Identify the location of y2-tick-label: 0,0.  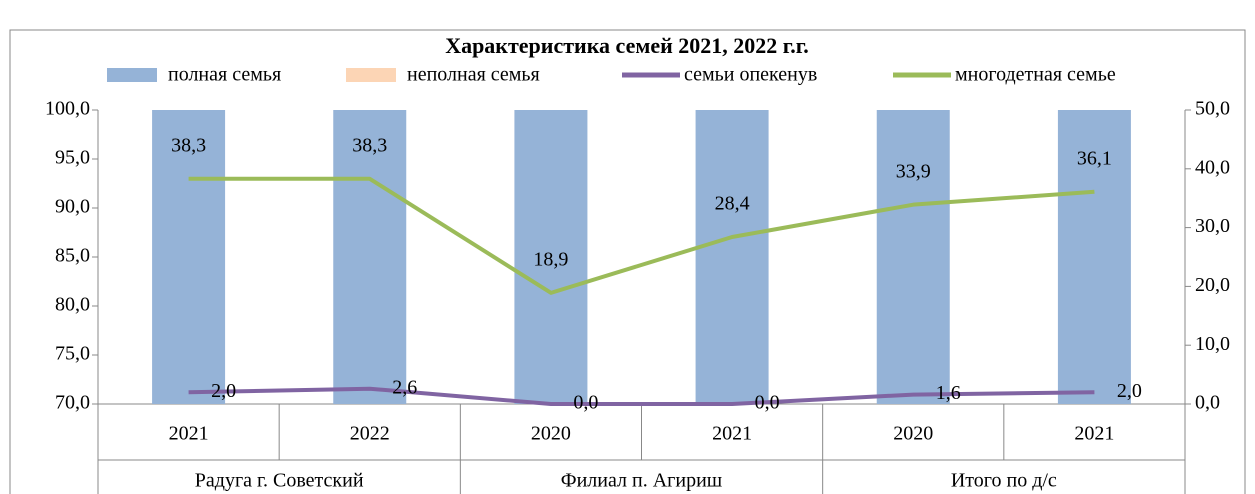
(1207, 403).